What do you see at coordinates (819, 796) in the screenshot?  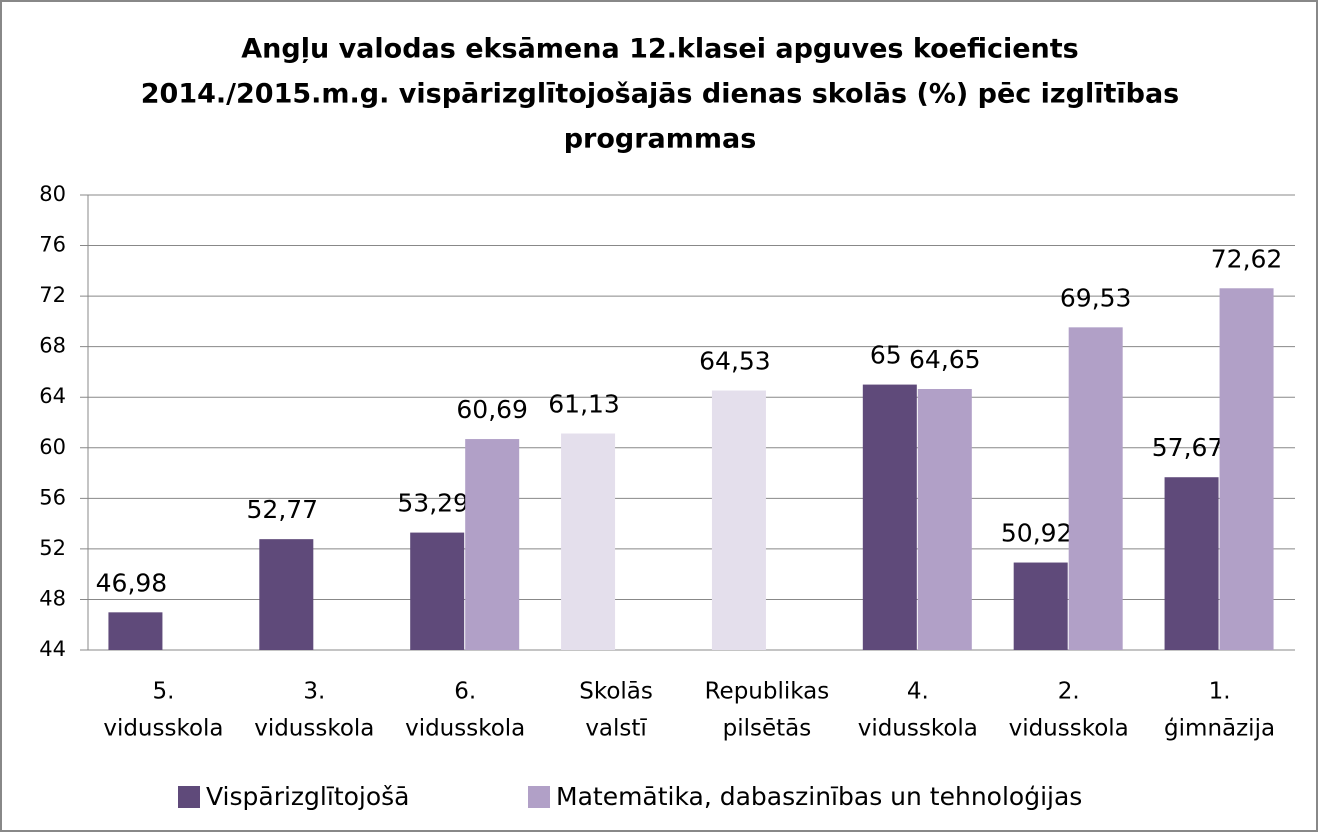 I see `legend-label: Matemātika, dabaszinības un tehnoloģijas` at bounding box center [819, 796].